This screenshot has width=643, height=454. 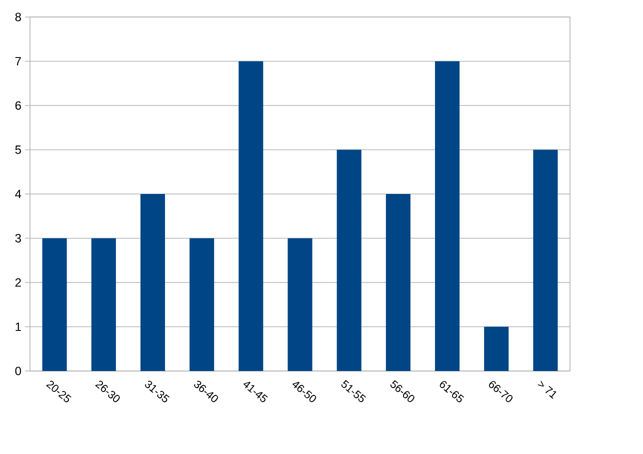 What do you see at coordinates (547, 389) in the screenshot?
I see `x-tick-label: > 71` at bounding box center [547, 389].